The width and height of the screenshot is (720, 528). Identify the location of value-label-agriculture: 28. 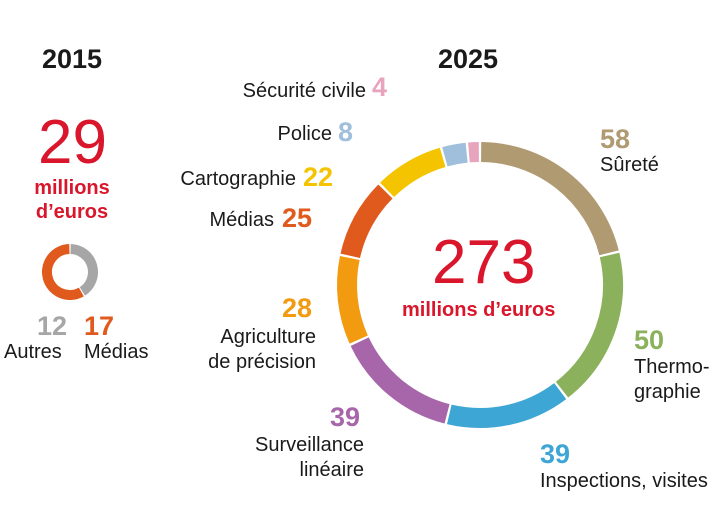
(297, 308).